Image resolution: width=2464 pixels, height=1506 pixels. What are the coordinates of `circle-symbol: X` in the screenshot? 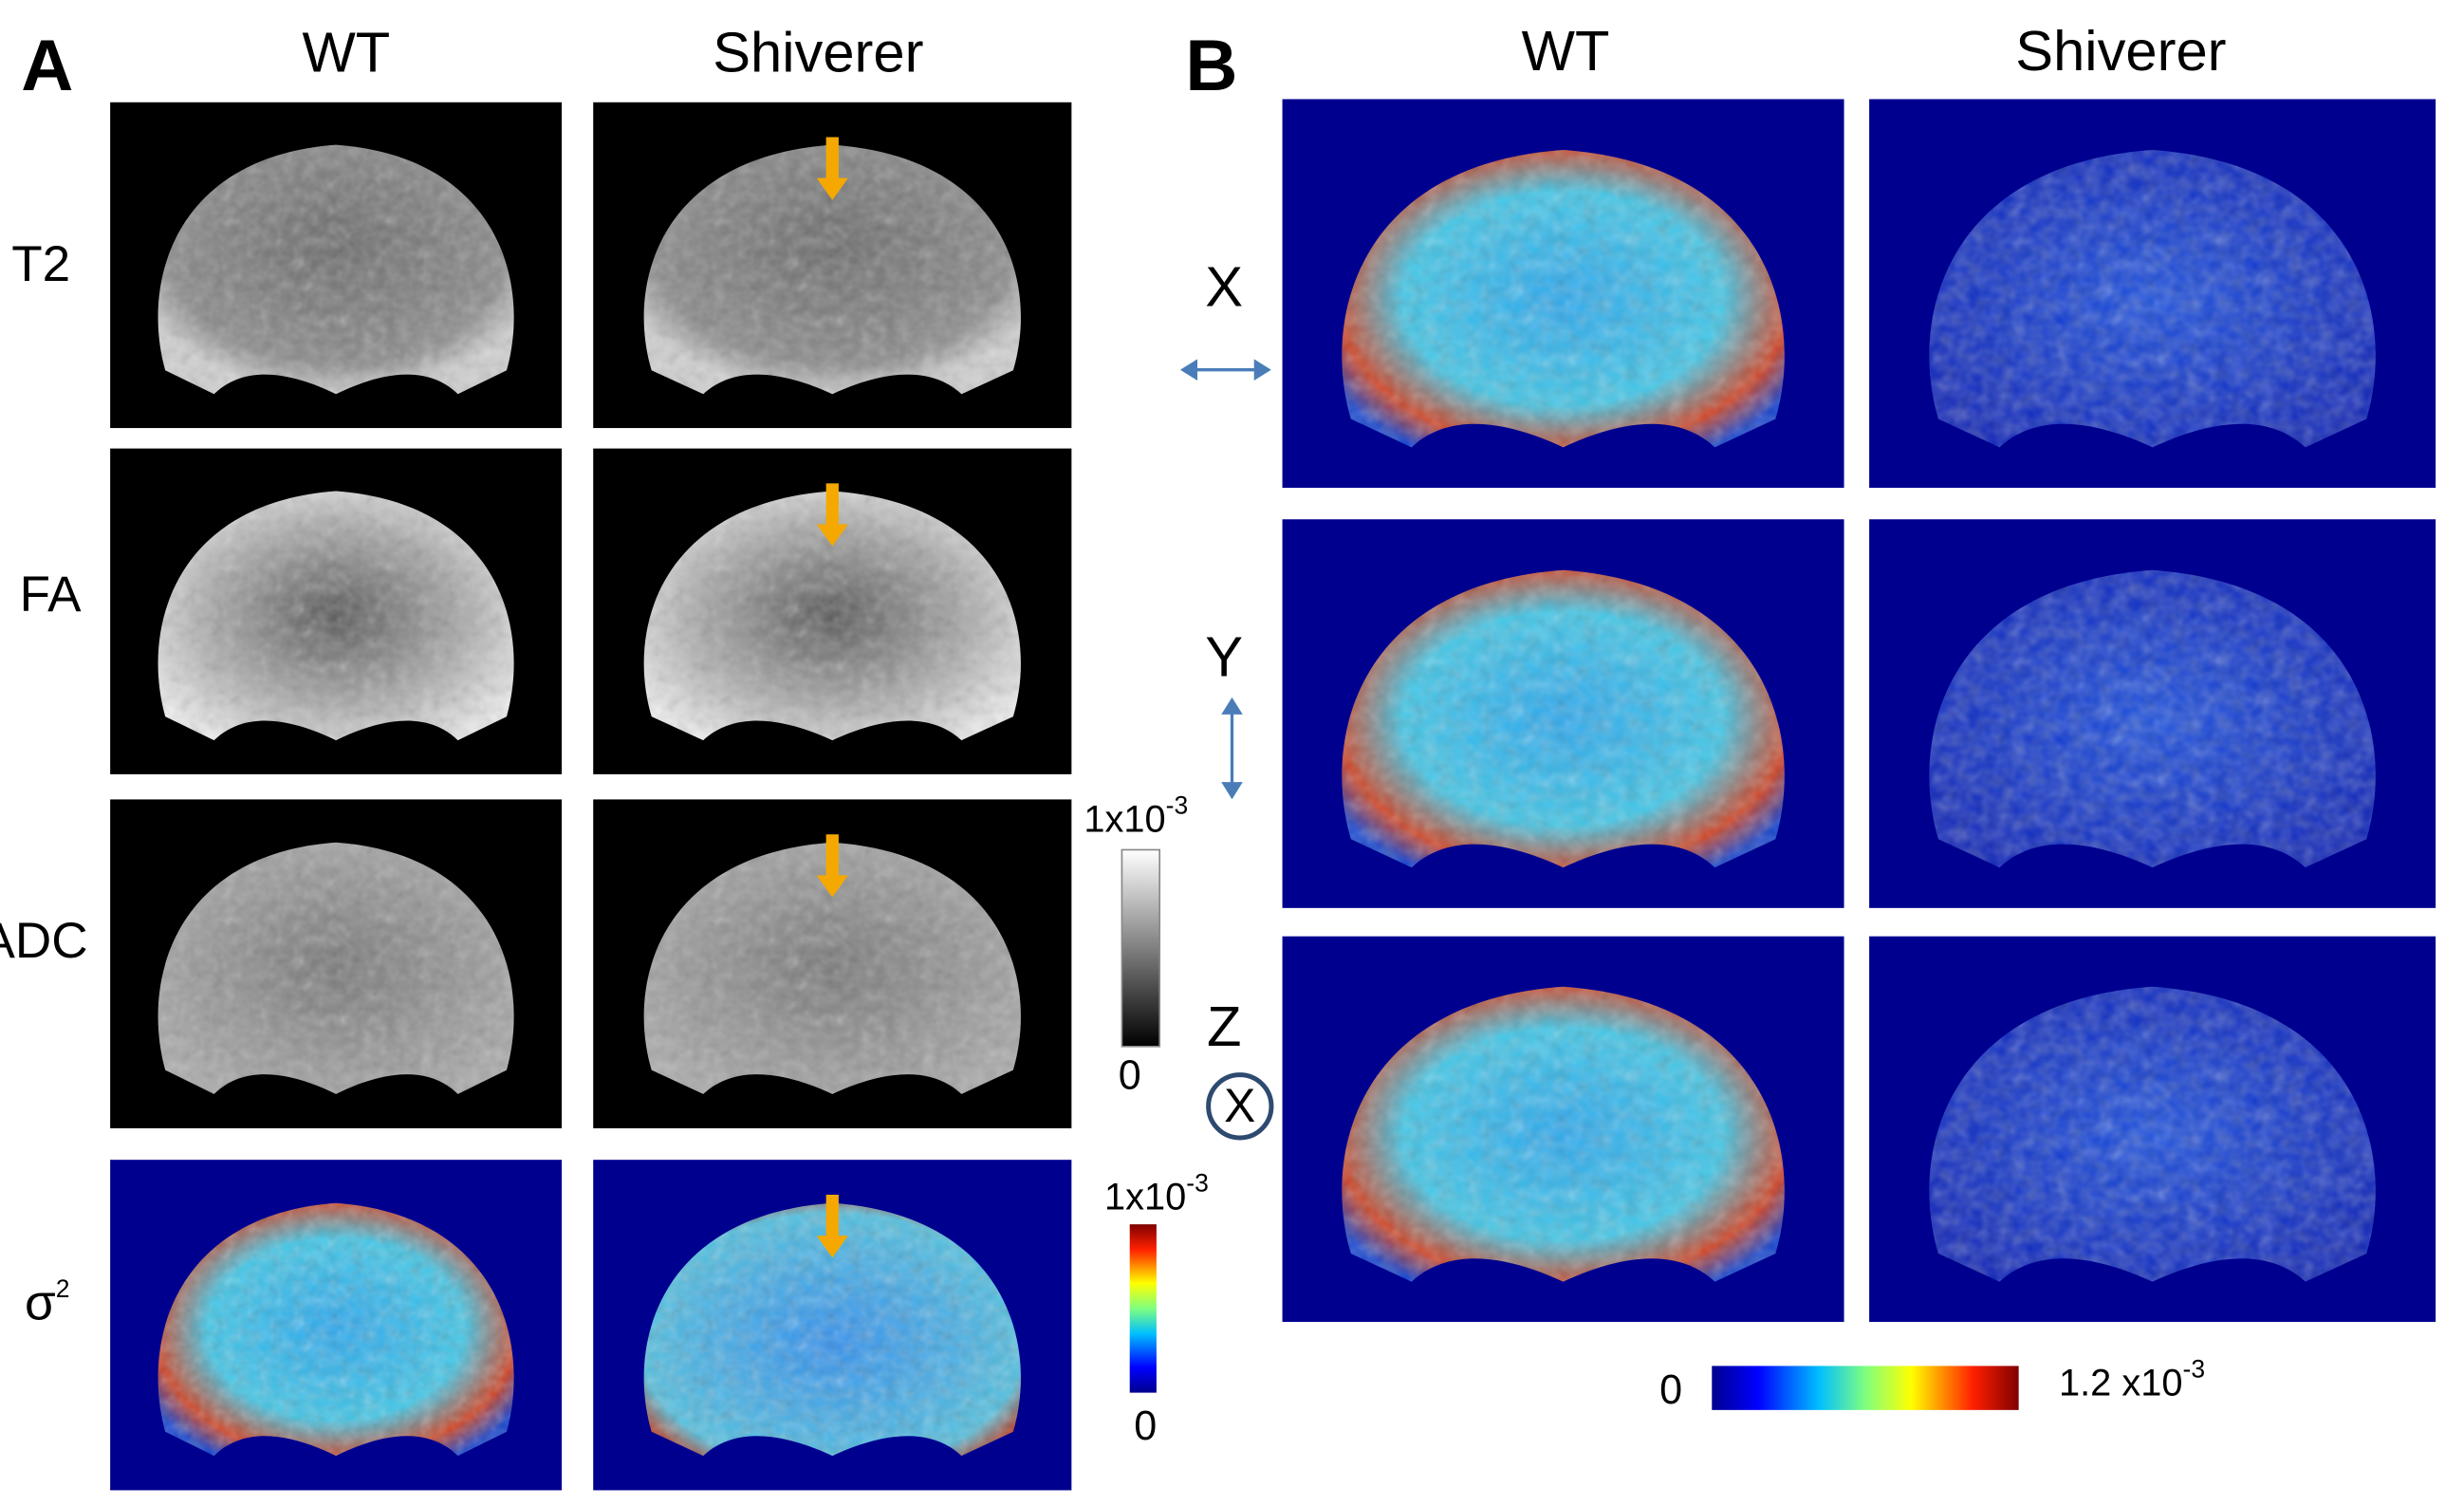 It's located at (1239, 1105).